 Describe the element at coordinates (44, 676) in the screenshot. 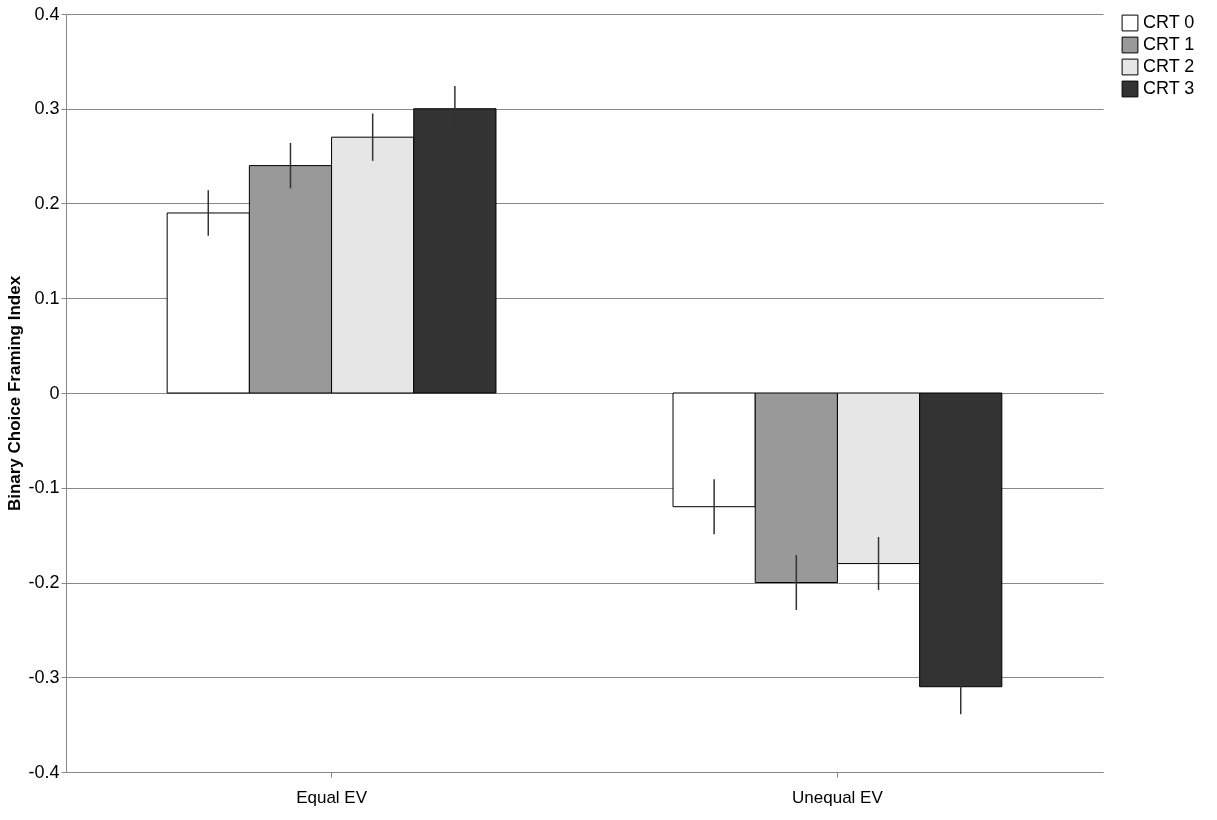

I see `y-tick-label: -0.3` at that location.